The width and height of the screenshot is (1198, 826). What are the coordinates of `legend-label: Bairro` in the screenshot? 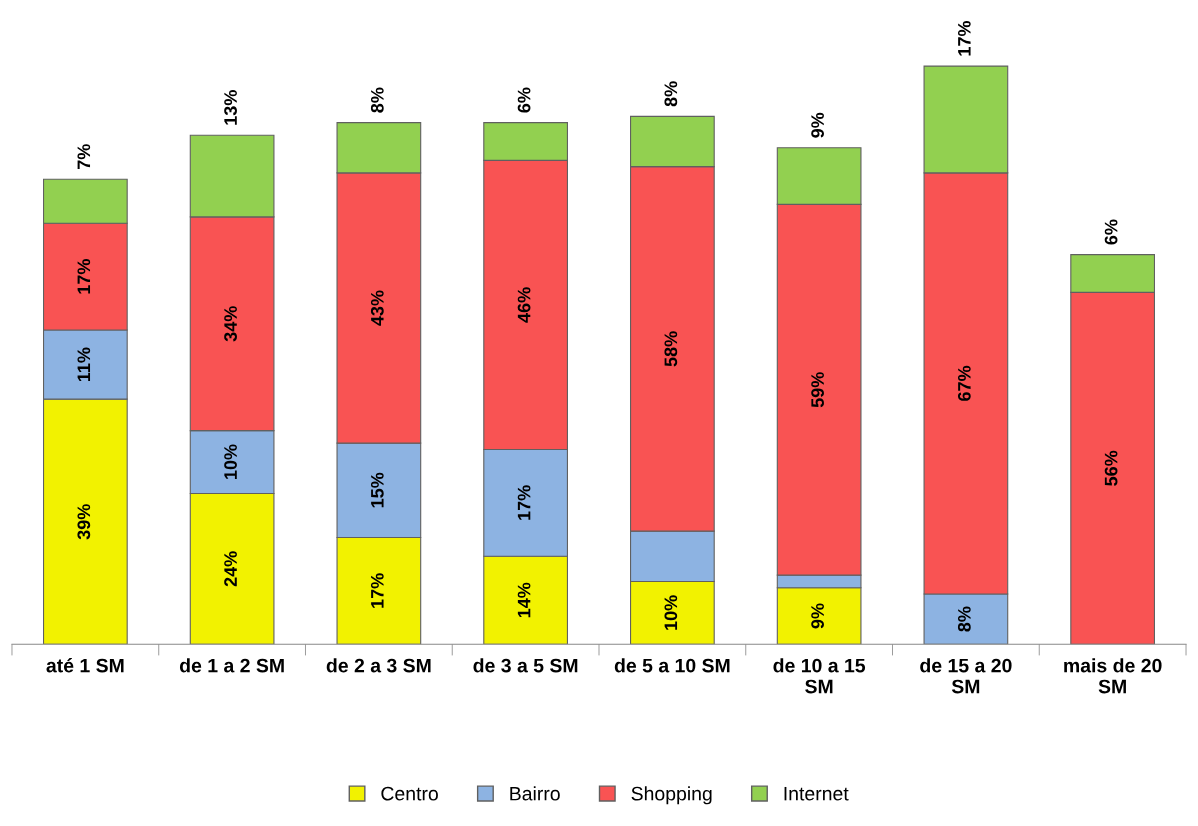 It's located at (535, 793).